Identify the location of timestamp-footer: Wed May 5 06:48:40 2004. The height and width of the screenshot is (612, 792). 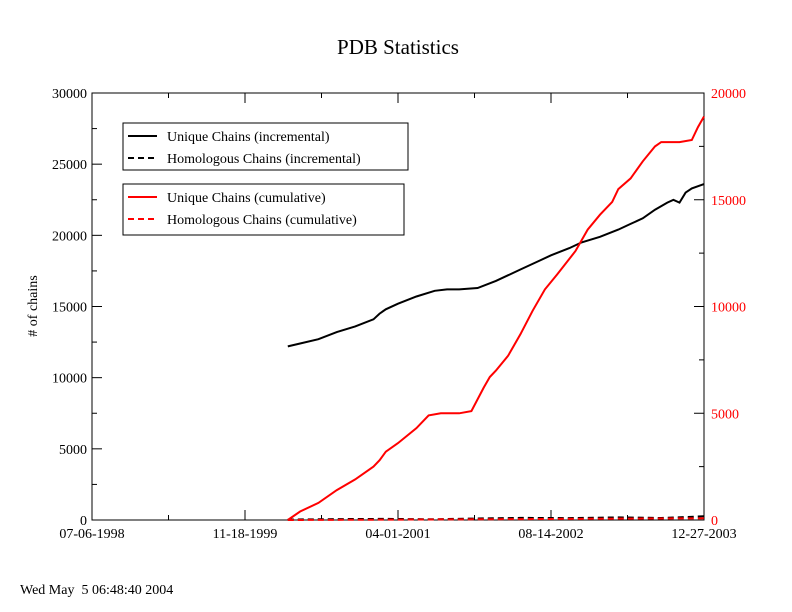
(96, 590).